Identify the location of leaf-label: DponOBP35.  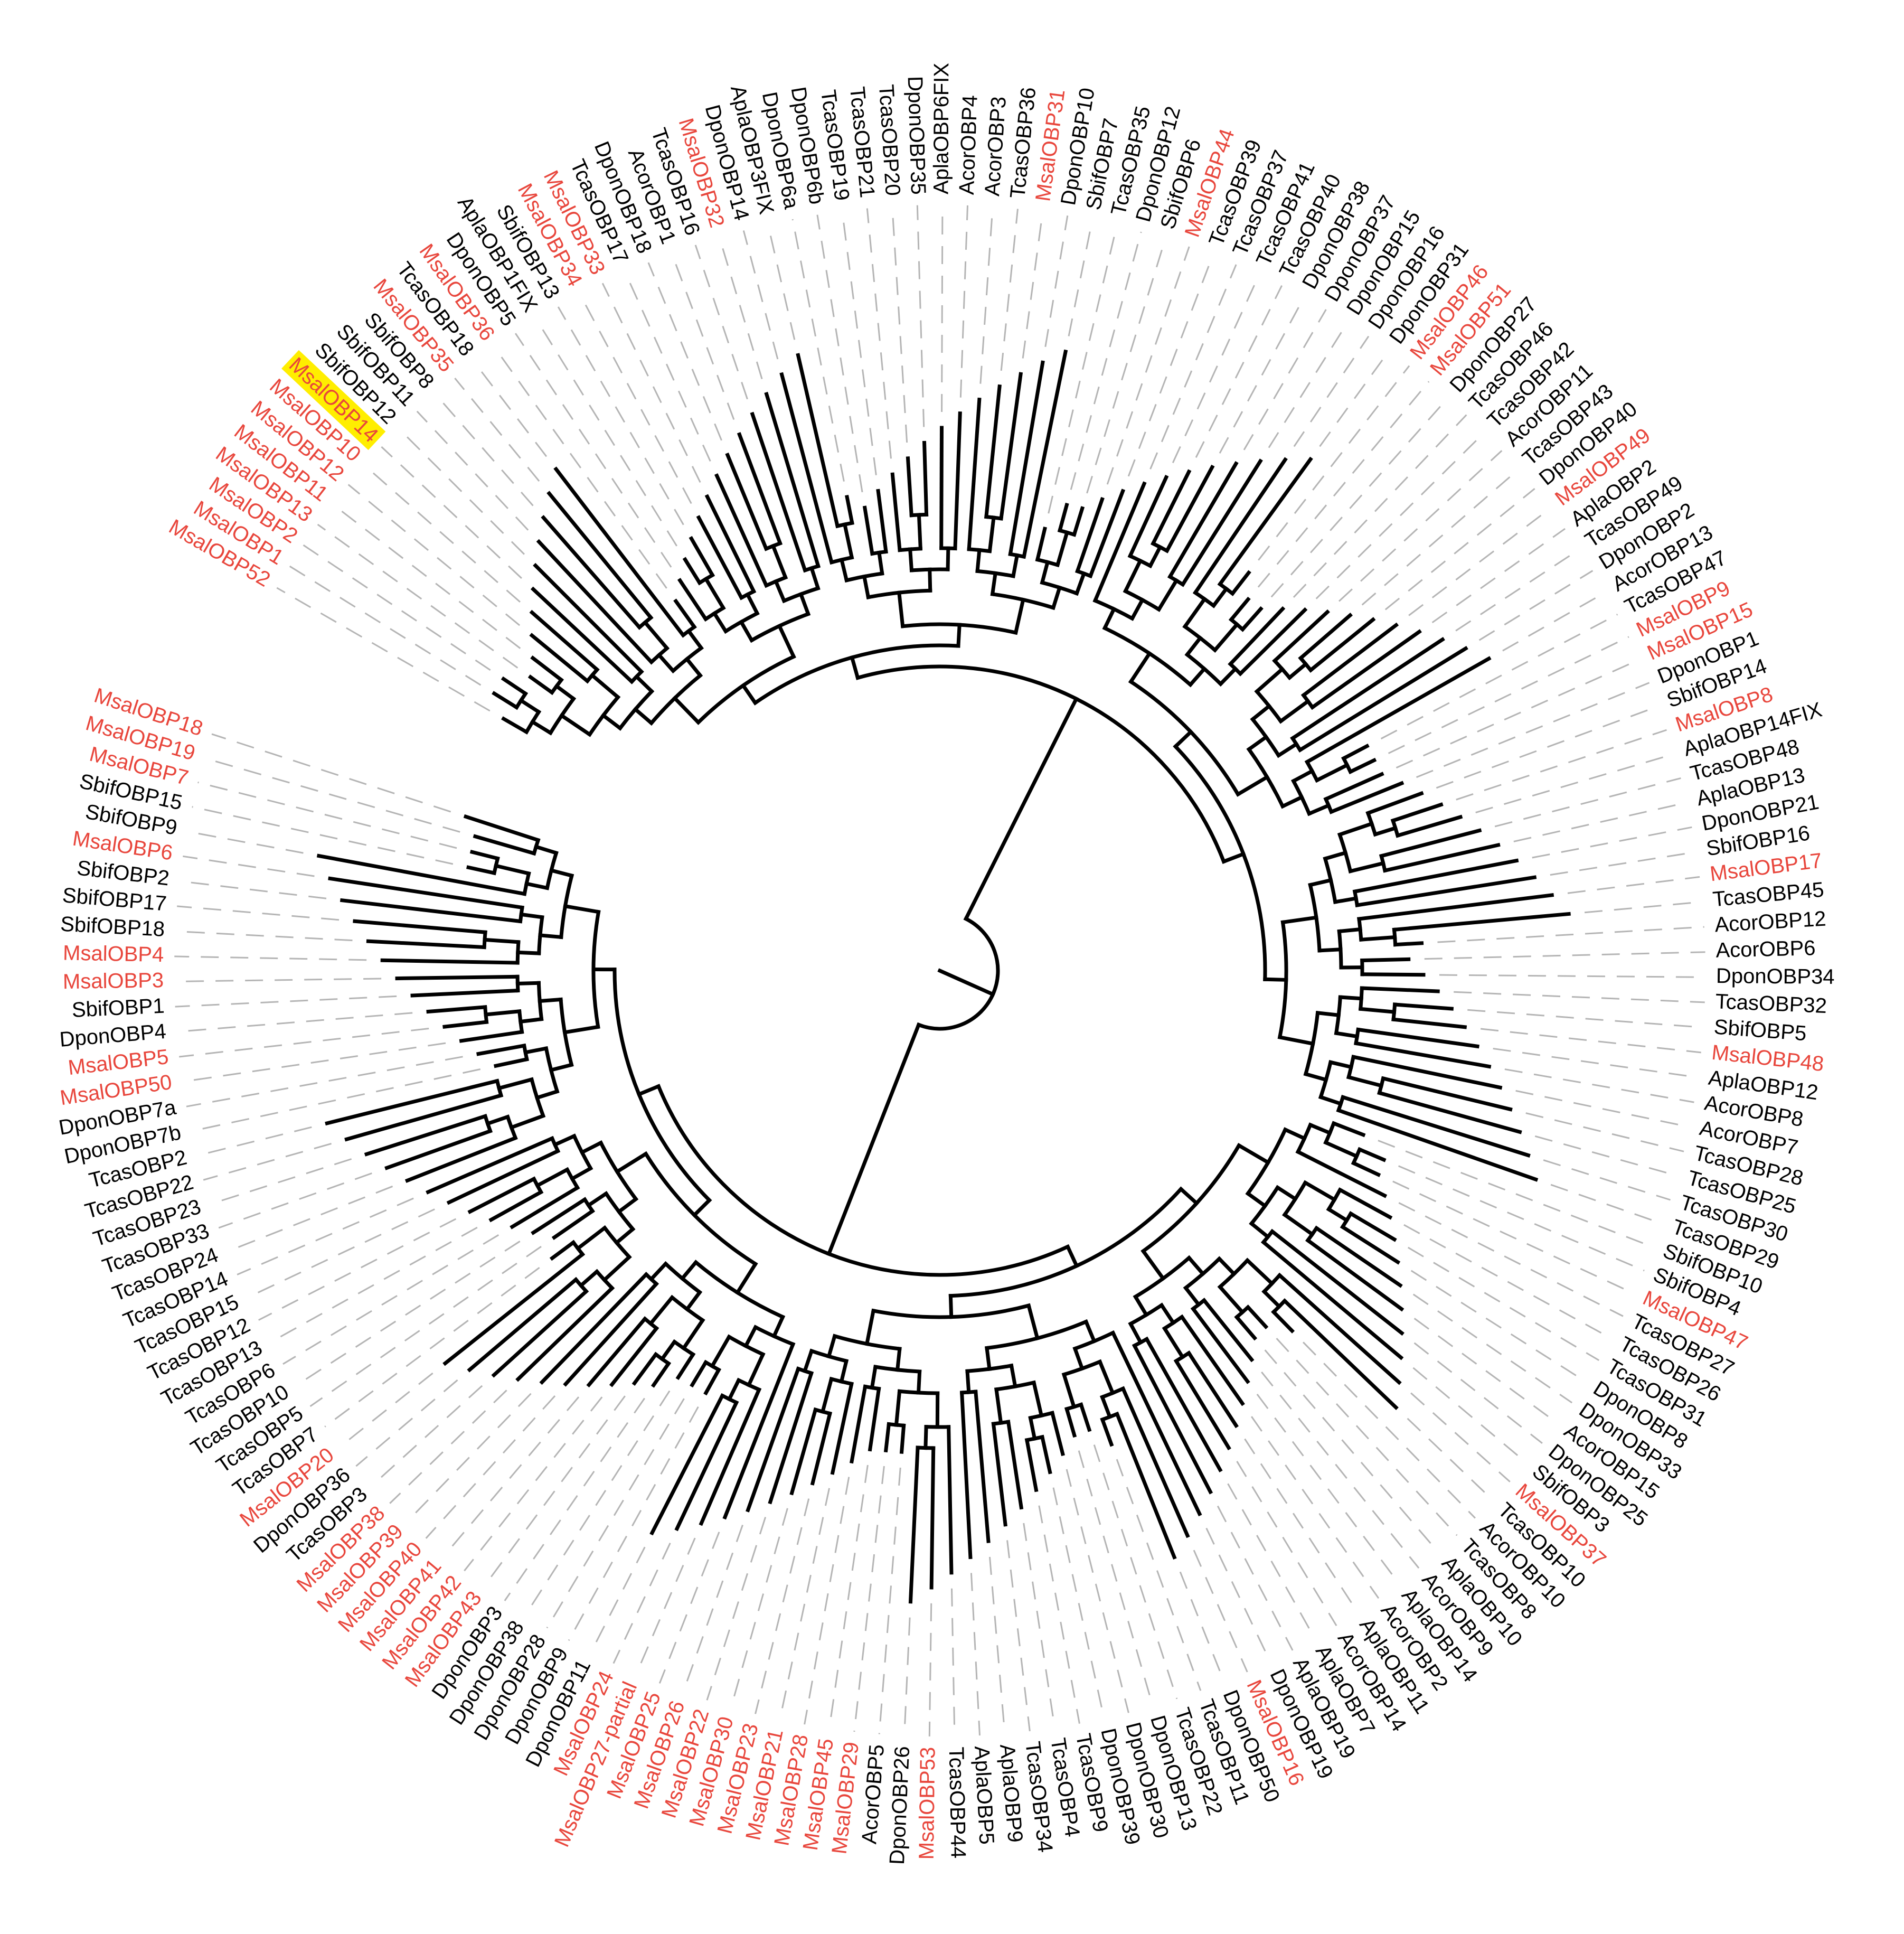
(916, 135).